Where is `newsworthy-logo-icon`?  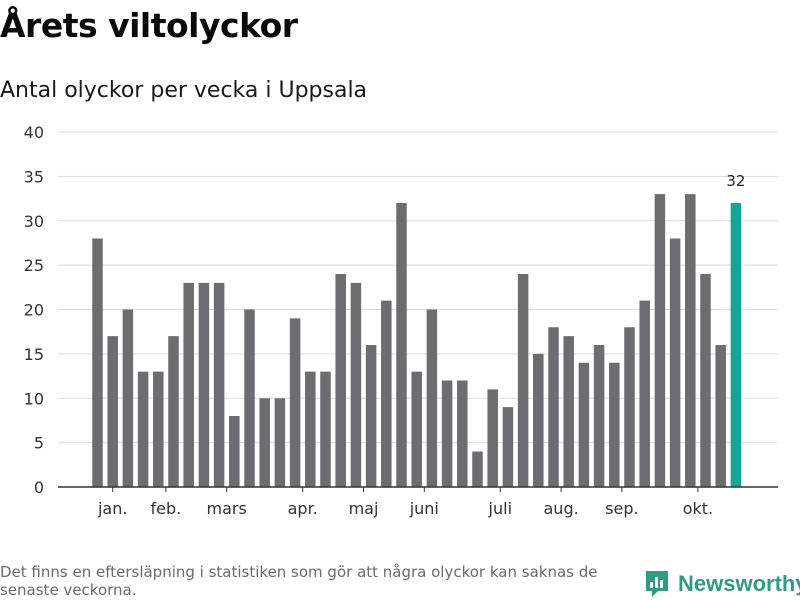 newsworthy-logo-icon is located at coordinates (657, 584).